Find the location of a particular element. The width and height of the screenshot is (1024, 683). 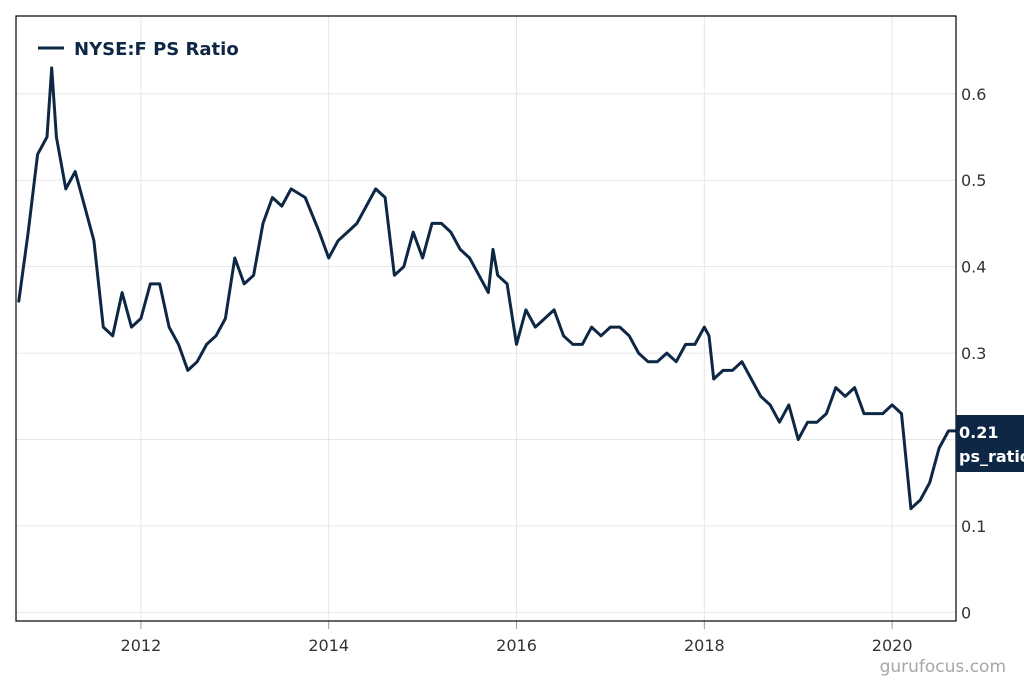

last-value-flag-bg is located at coordinates (990, 443).